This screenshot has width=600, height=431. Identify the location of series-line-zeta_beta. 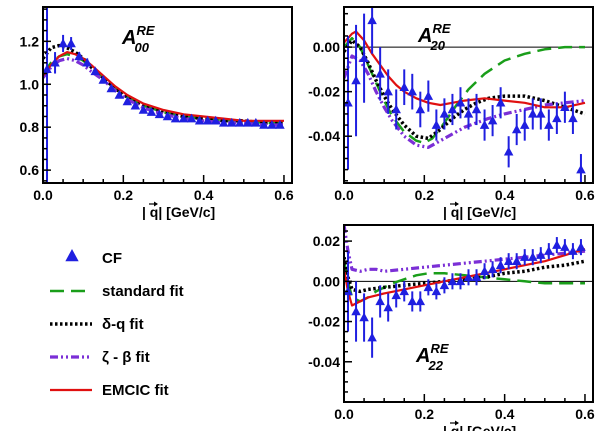
(465, 101).